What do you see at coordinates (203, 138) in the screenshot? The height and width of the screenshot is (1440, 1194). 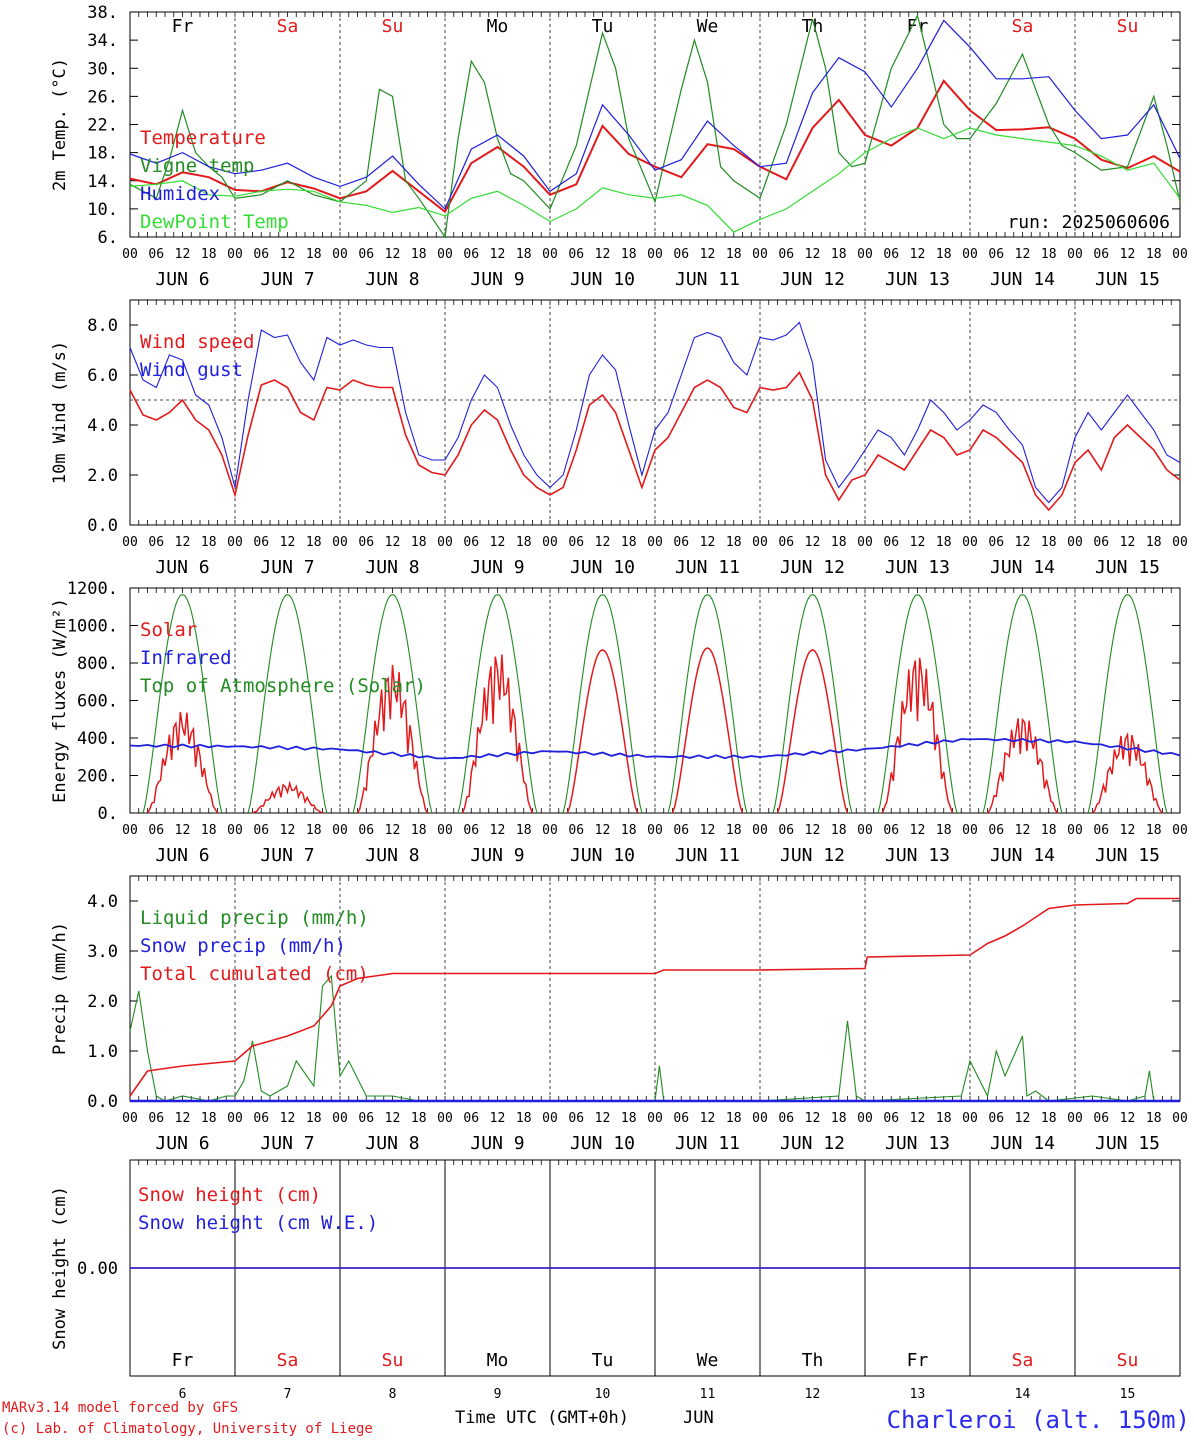 I see `legend-entry: Temperature` at bounding box center [203, 138].